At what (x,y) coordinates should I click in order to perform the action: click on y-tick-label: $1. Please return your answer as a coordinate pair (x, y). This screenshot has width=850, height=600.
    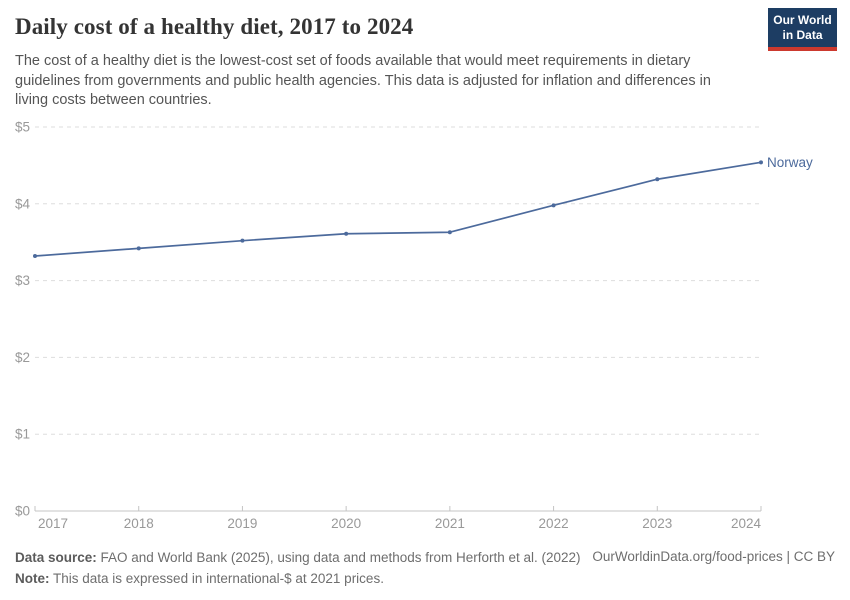
    Looking at the image, I should click on (22, 434).